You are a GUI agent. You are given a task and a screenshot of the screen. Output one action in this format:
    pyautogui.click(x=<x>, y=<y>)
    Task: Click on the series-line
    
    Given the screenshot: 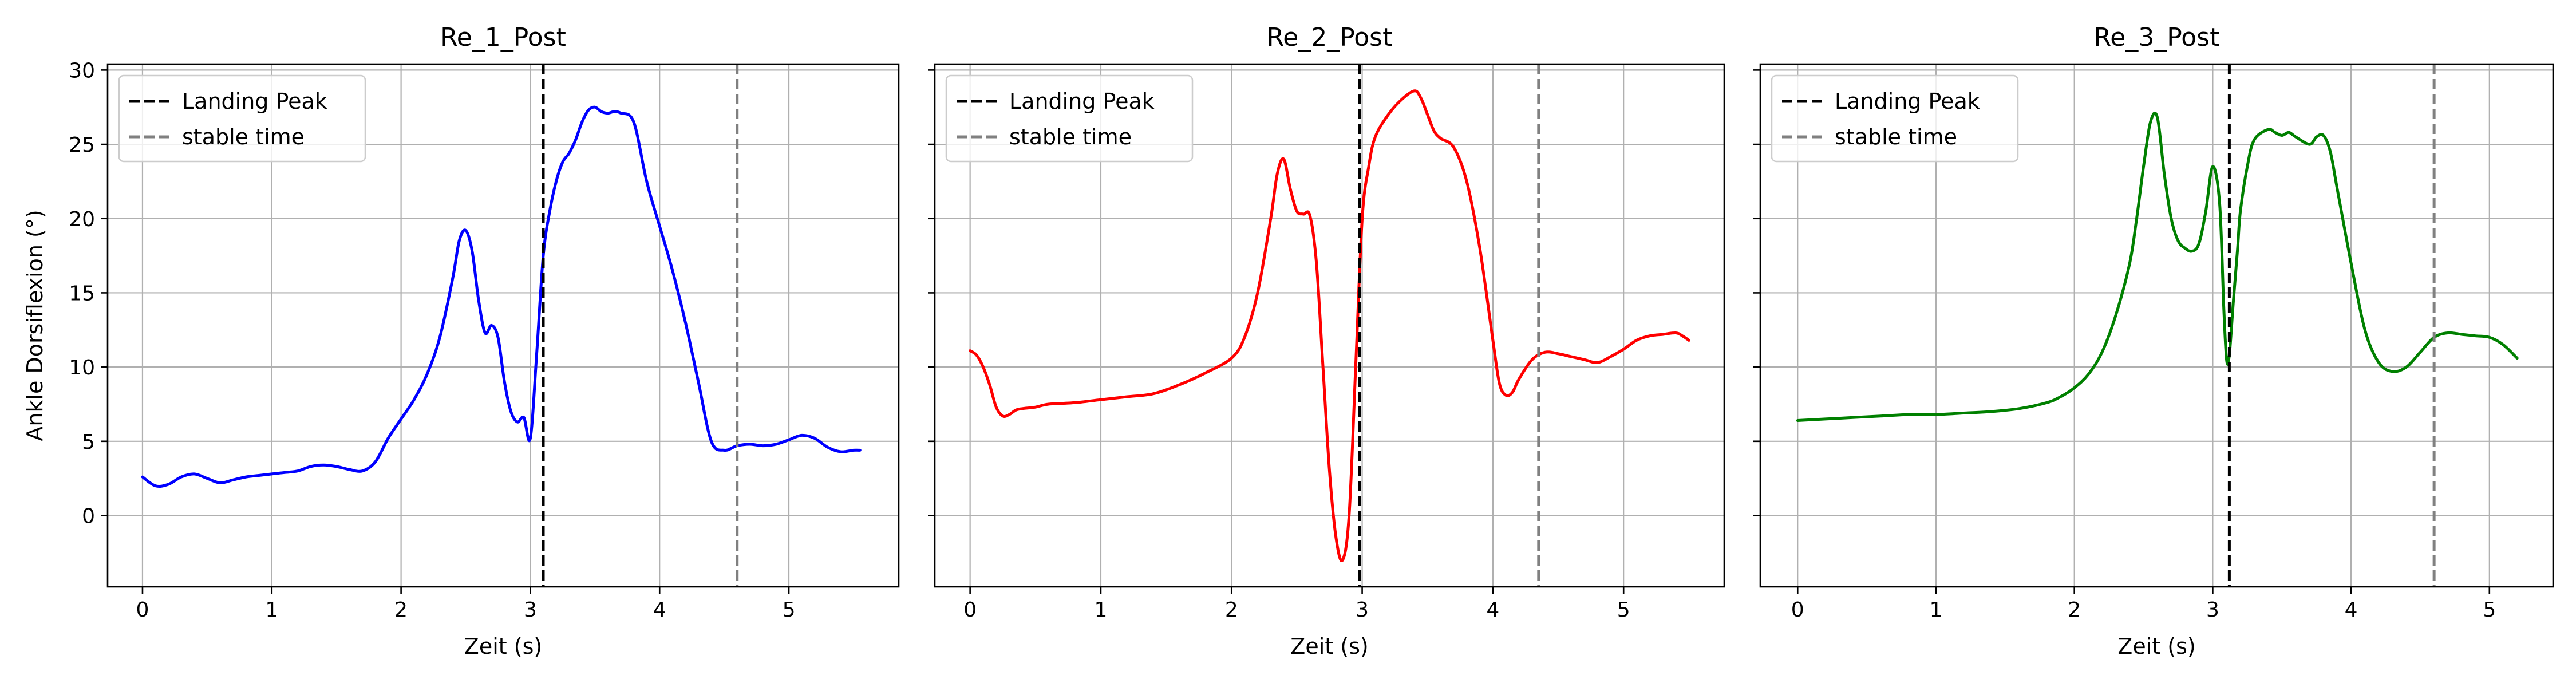 What is the action you would take?
    pyautogui.click(x=2157, y=266)
    